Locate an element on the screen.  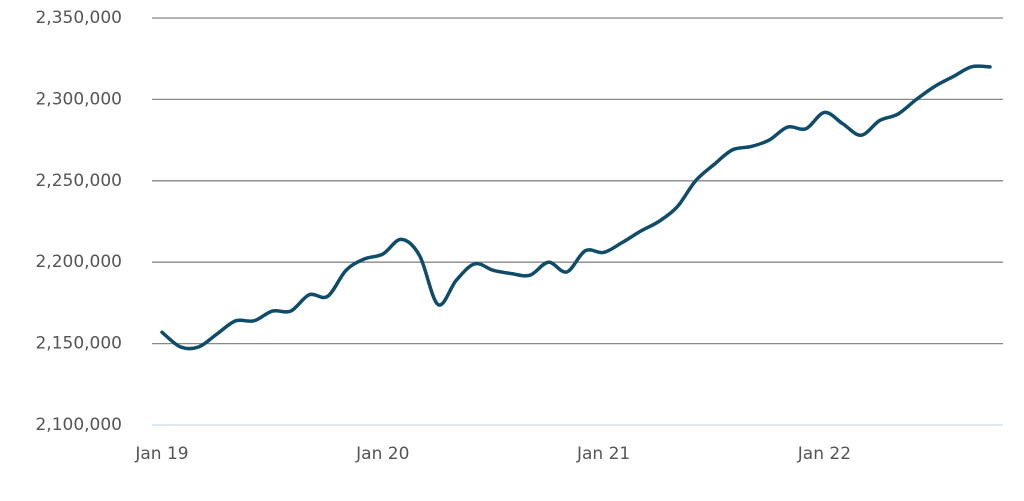
y-tick-label: 2,300,000 is located at coordinates (78, 99).